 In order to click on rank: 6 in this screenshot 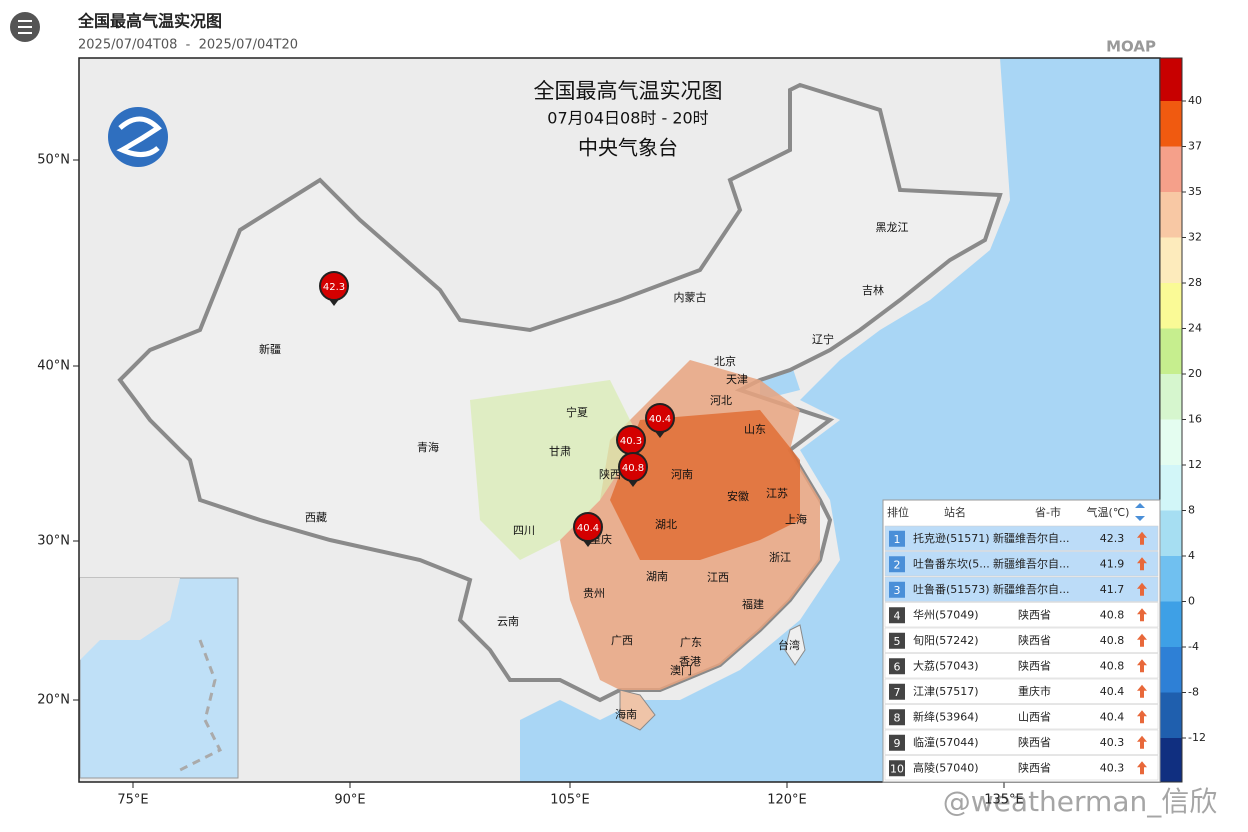, I will do `click(897, 666)`.